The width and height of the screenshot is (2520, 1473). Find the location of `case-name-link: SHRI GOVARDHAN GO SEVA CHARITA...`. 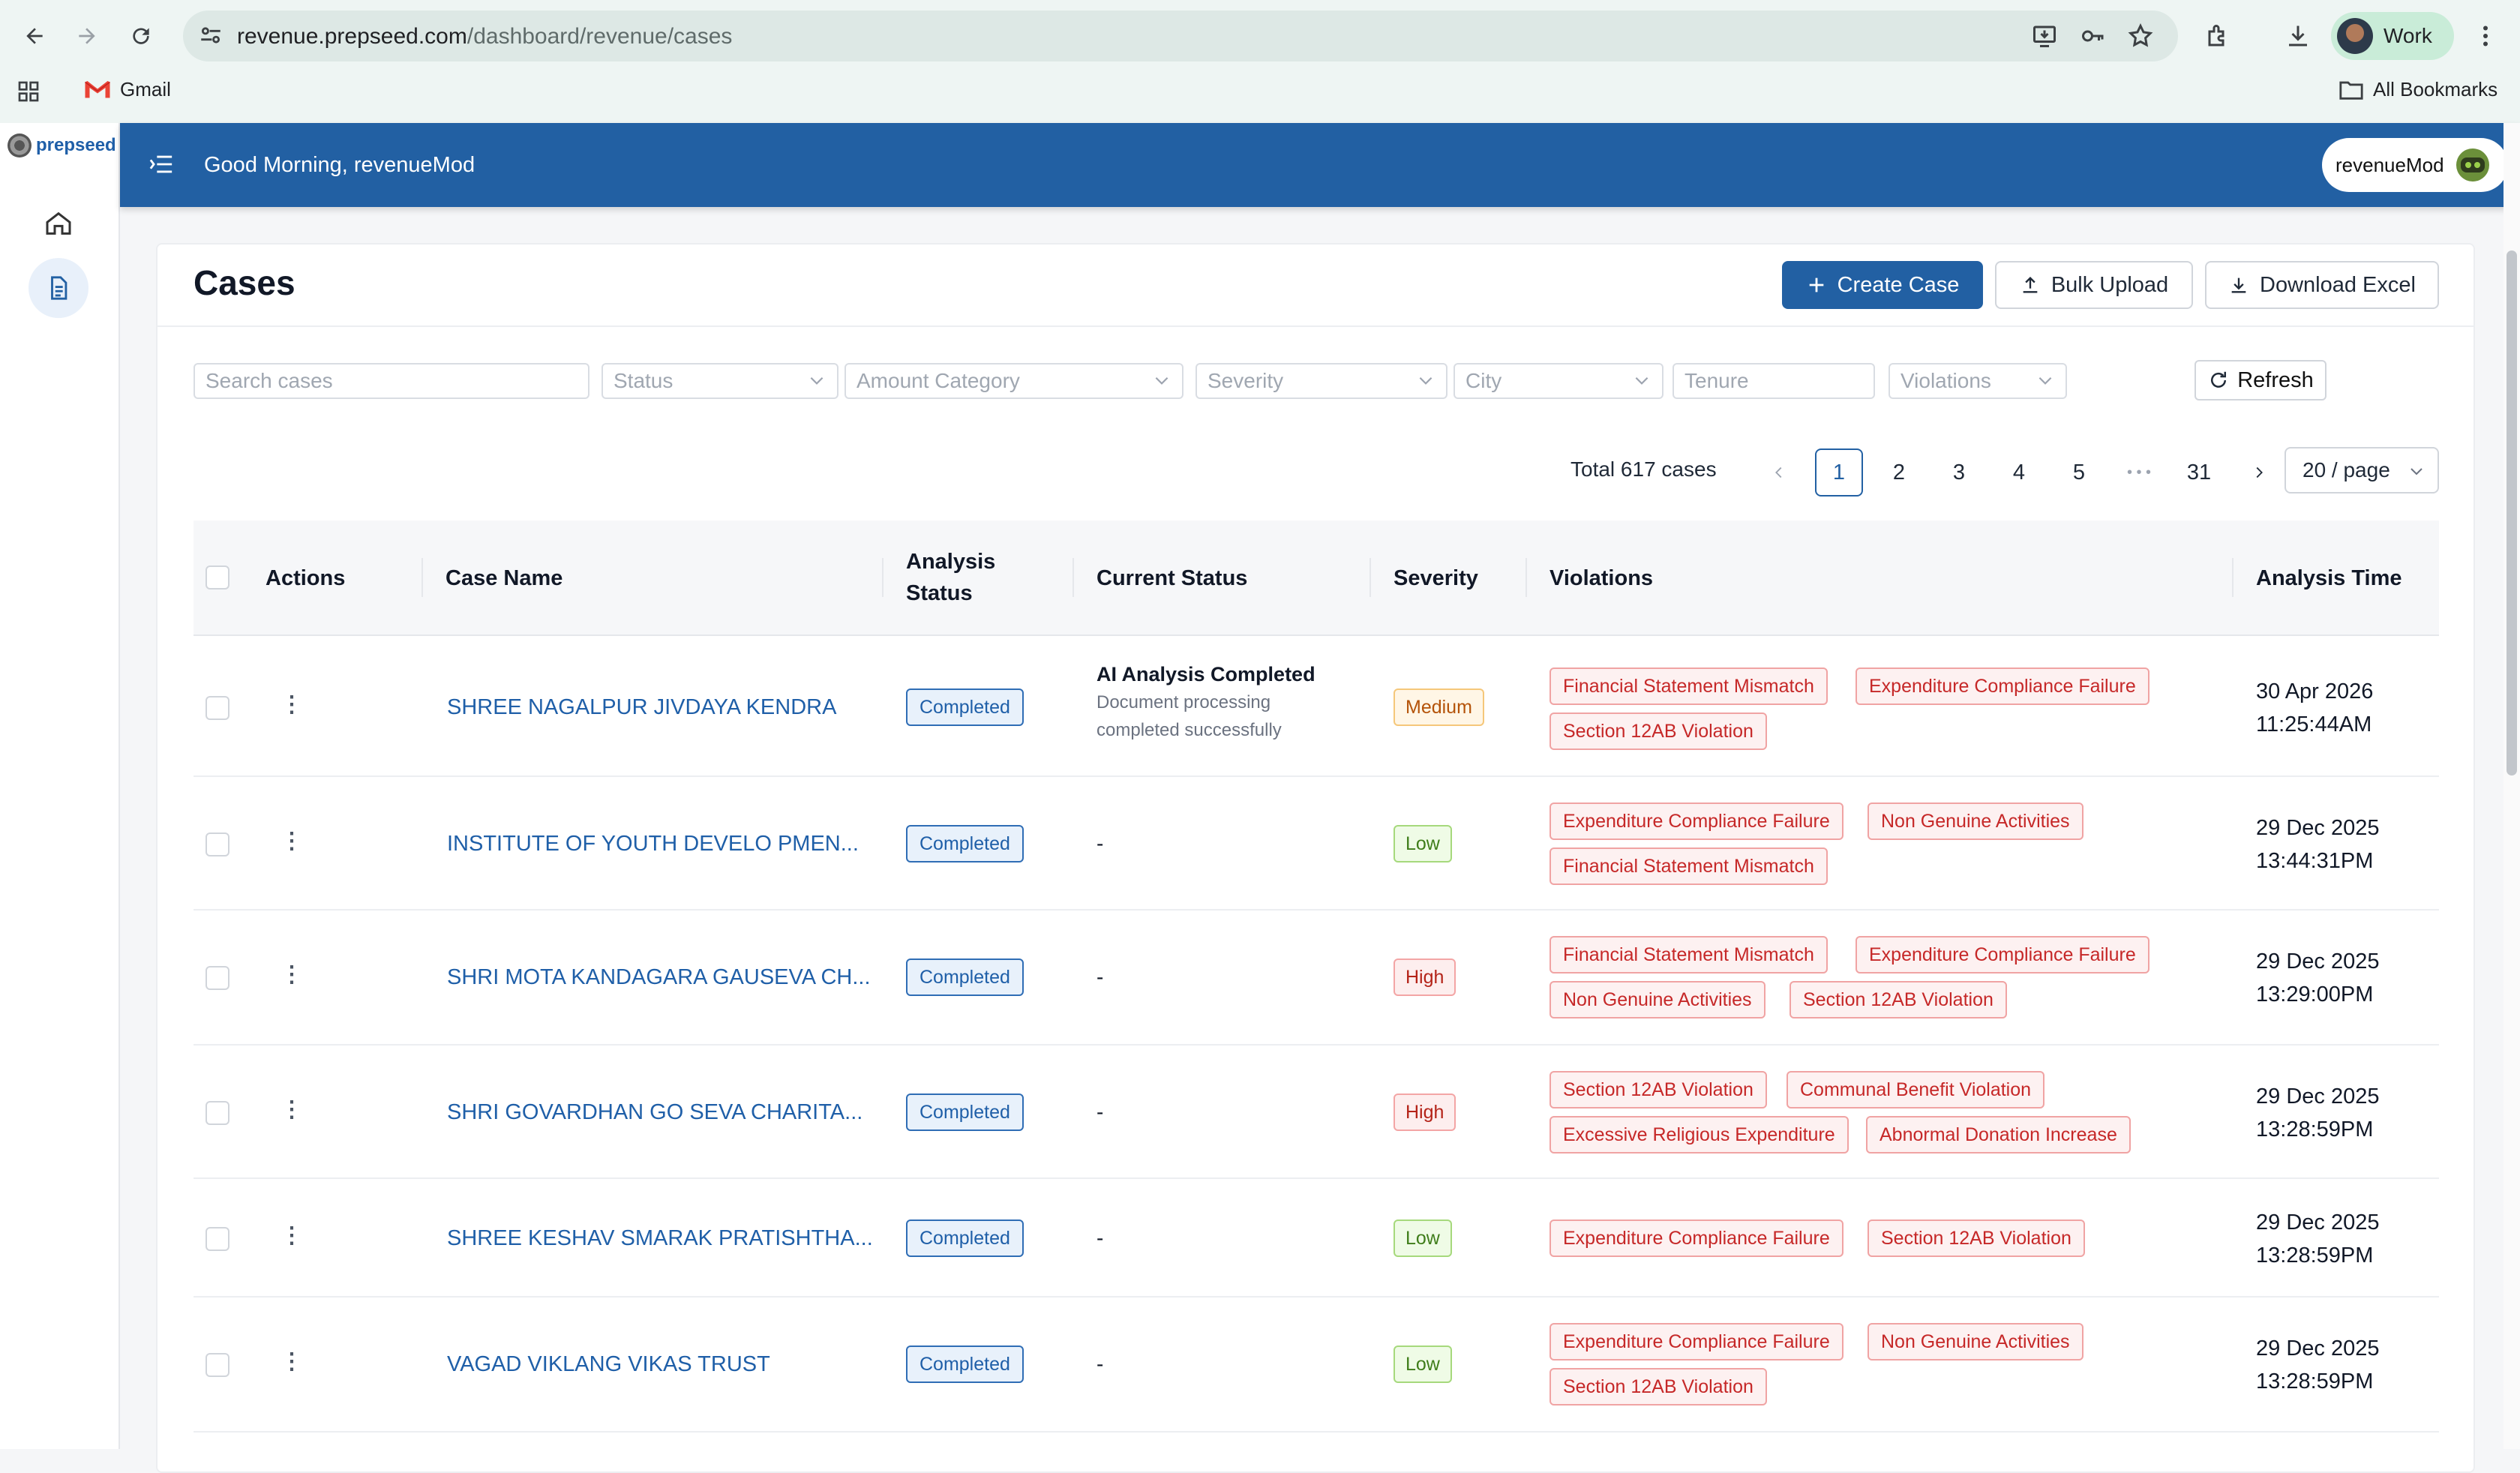

case-name-link: SHRI GOVARDHAN GO SEVA CHARITA... is located at coordinates (655, 1112).